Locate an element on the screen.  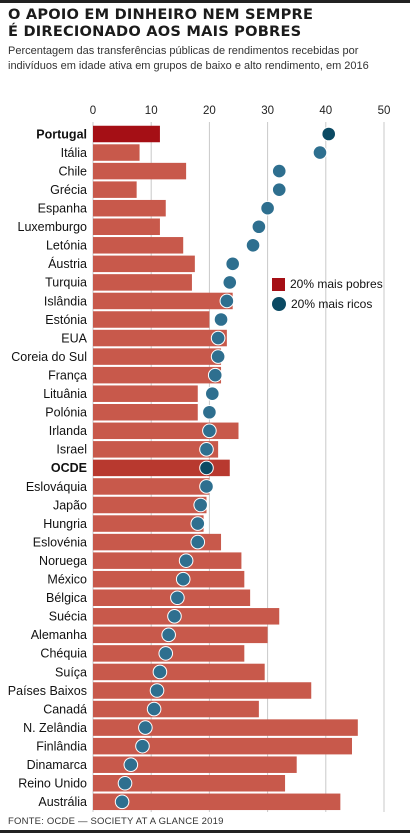
category-label: Irlanda is located at coordinates (68, 431).